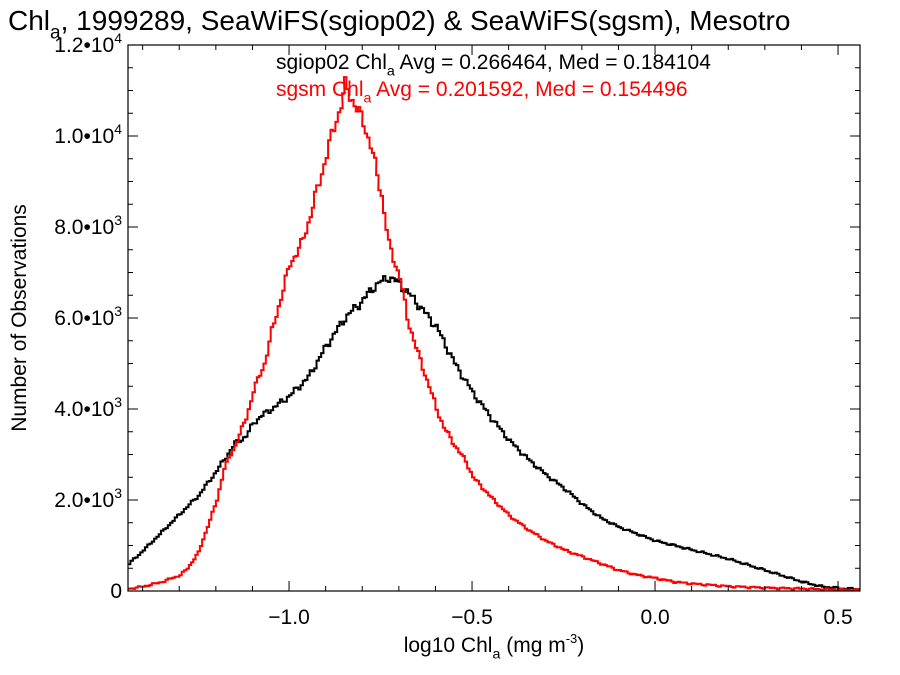 Image resolution: width=900 pixels, height=675 pixels. Describe the element at coordinates (88, 134) in the screenshot. I see `y-tick-label: 1.0•104` at that location.